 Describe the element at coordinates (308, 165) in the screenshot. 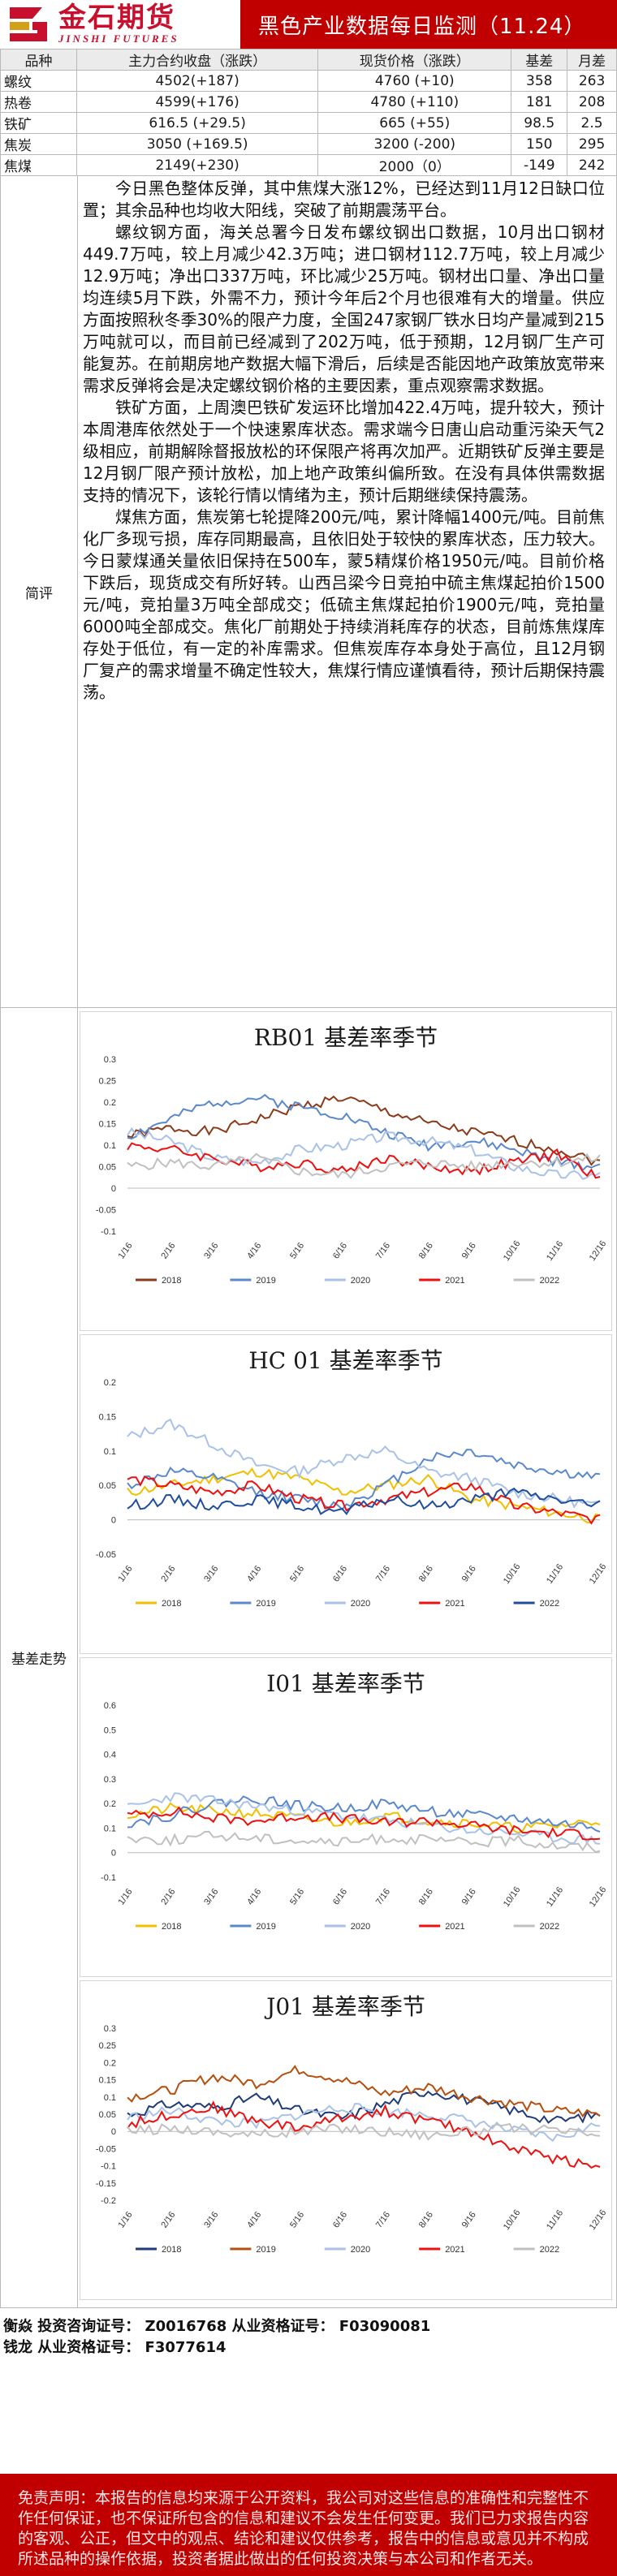

I see `table-row: 焦煤 2149(+230) 2000（0） -149 242` at that location.